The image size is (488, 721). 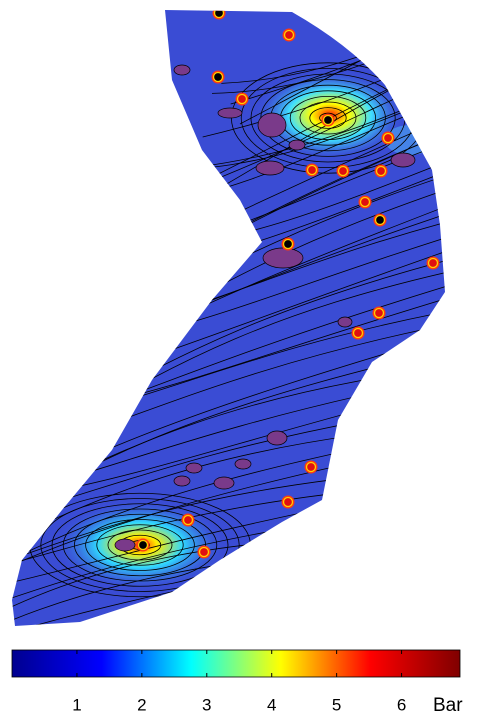 What do you see at coordinates (236, 663) in the screenshot?
I see `colorbar` at bounding box center [236, 663].